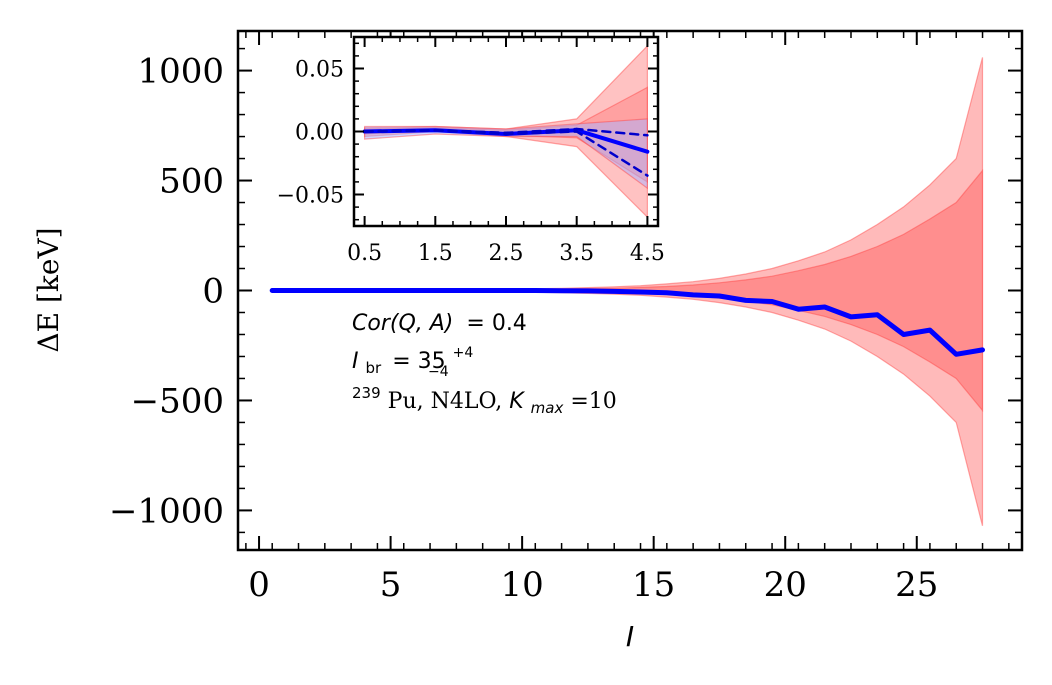 The image size is (1052, 685). I want to click on inset-x-tick-label: 3.5, so click(576, 253).